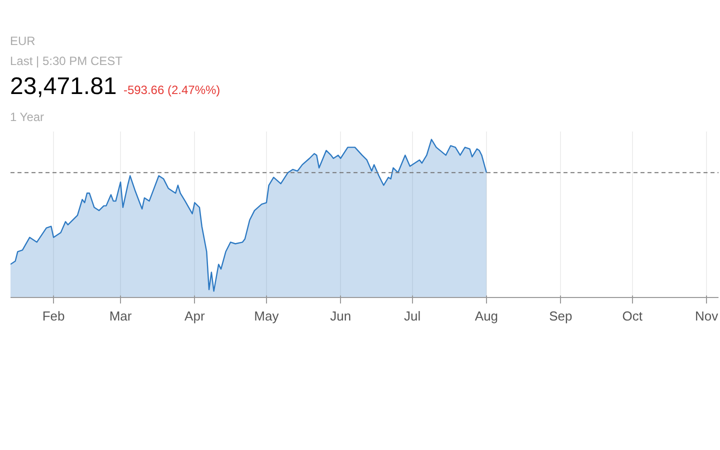  Describe the element at coordinates (412, 316) in the screenshot. I see `x-tick-label: Jul` at that location.